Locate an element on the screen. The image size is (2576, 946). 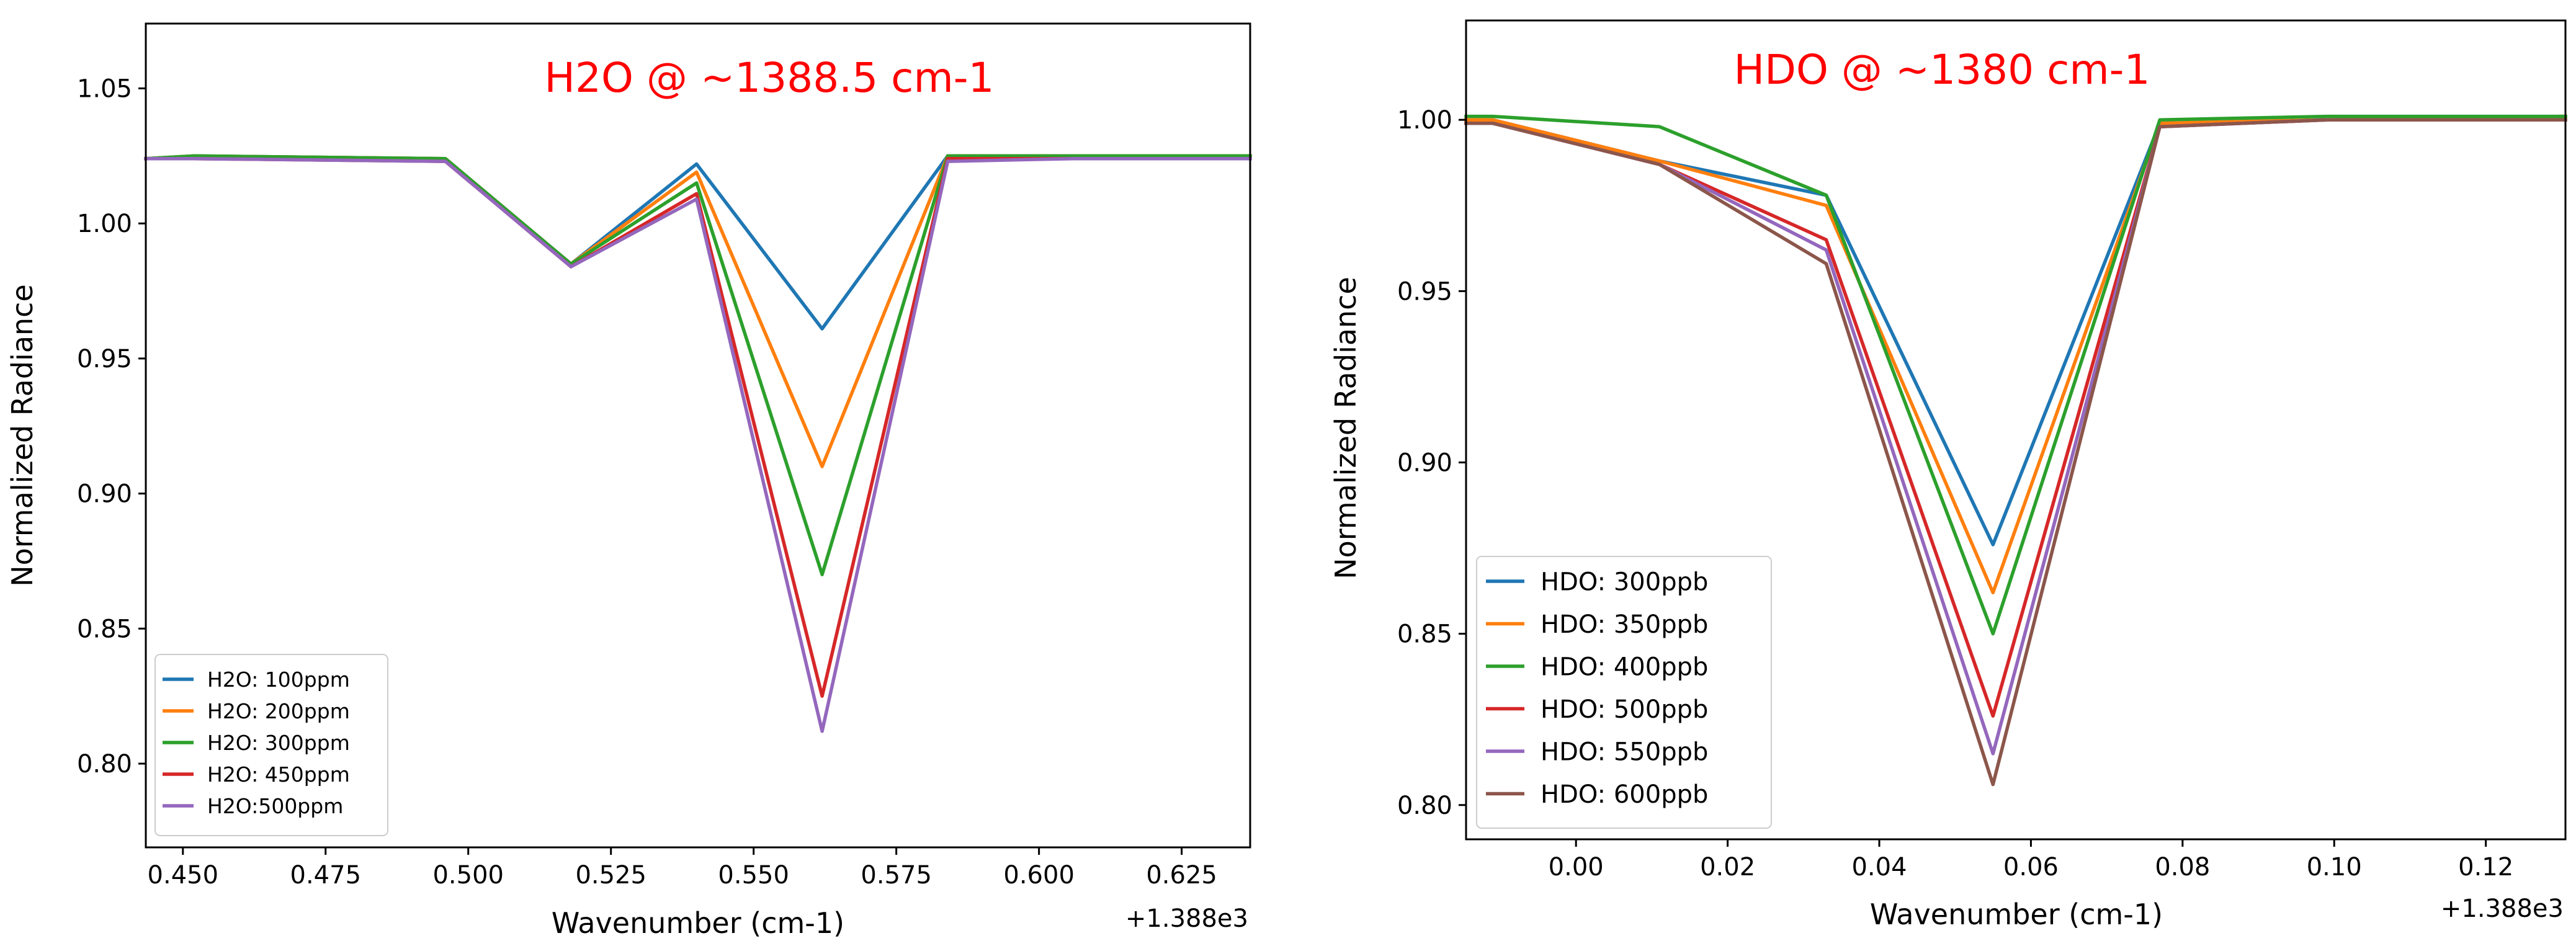
hdo-y-tick-label: 0.95 is located at coordinates (1424, 291).